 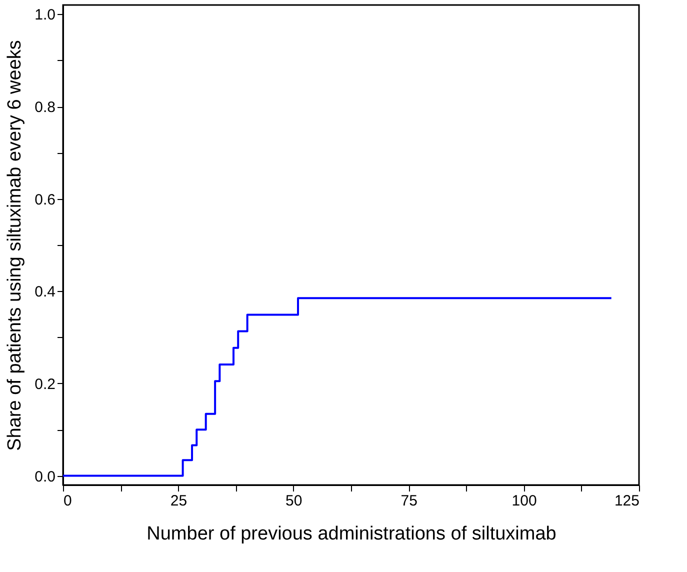 I want to click on y-axis-title: Share of patients using siltuximab every 6 weeks, so click(x=15, y=245).